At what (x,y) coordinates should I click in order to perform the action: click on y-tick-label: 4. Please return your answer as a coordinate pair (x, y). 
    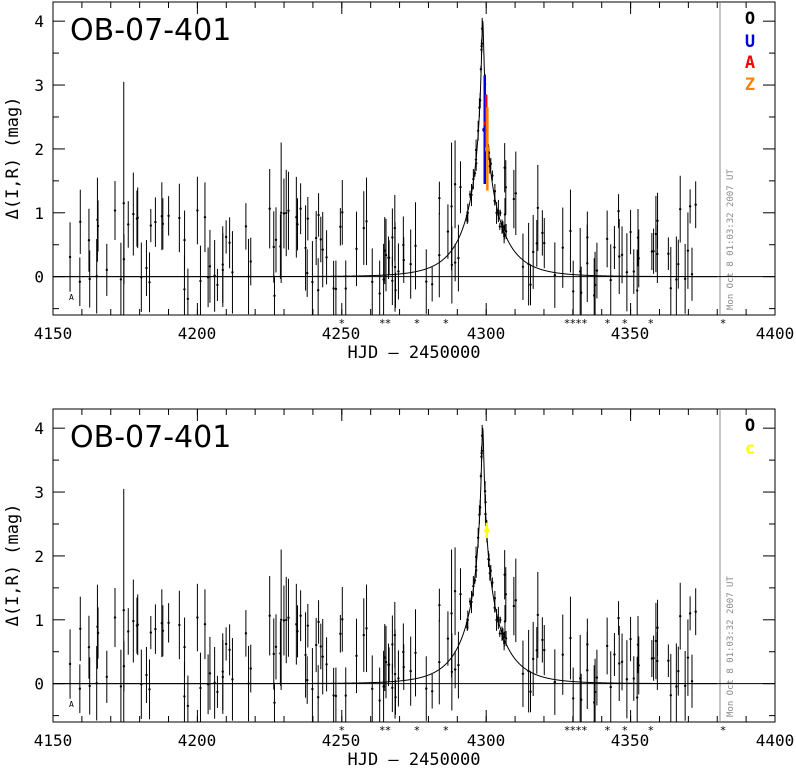
    Looking at the image, I should click on (39, 428).